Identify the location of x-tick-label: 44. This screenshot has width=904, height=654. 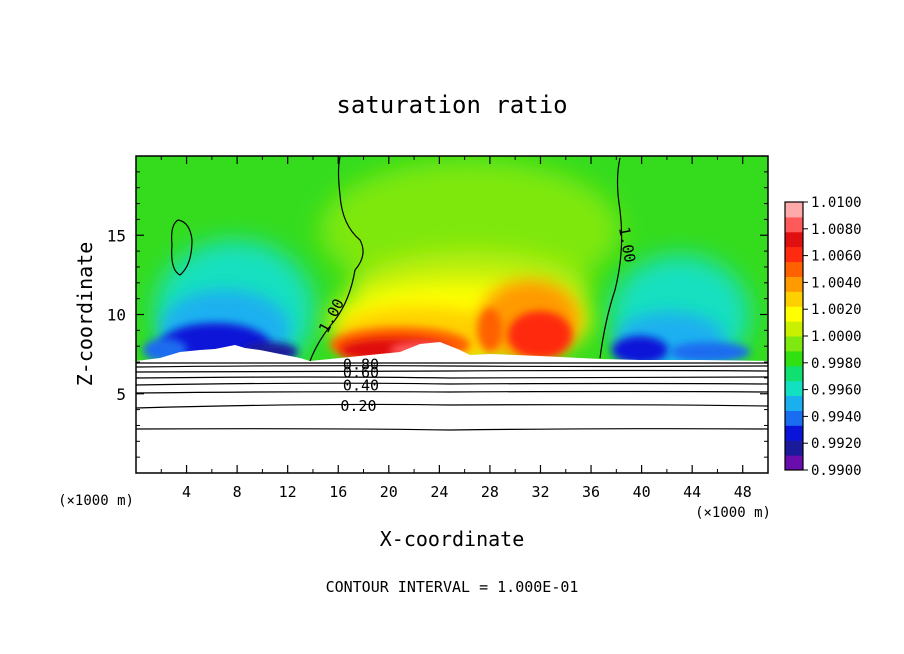
(692, 492).